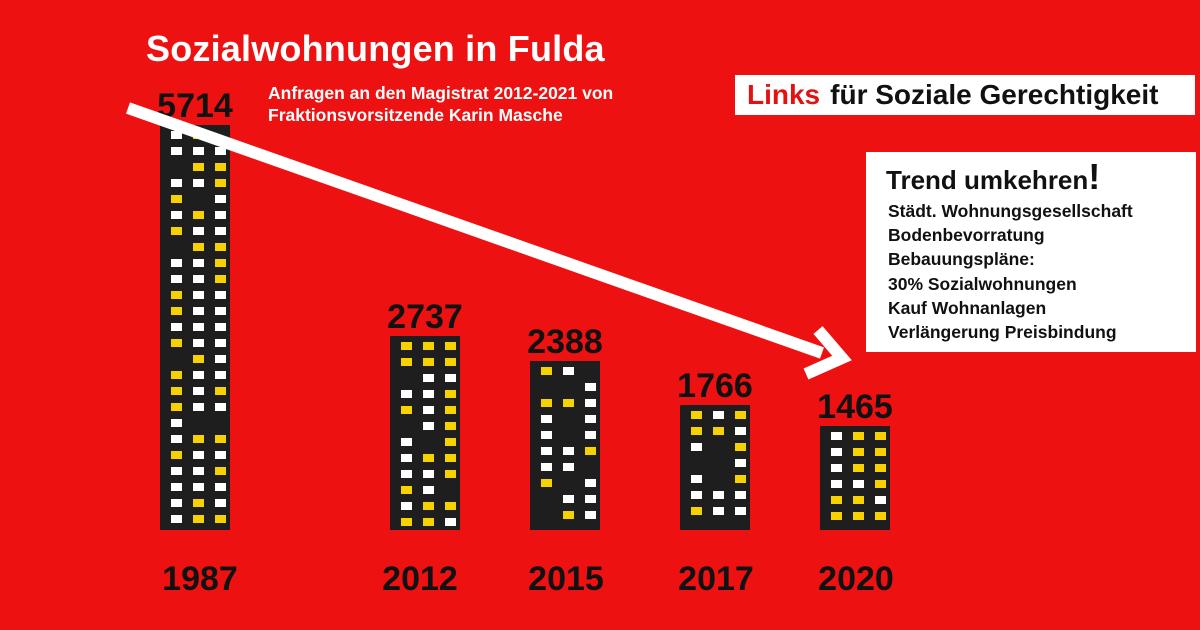  What do you see at coordinates (1002, 332) in the screenshot?
I see `trend-item: Verlängerung Preisbindung` at bounding box center [1002, 332].